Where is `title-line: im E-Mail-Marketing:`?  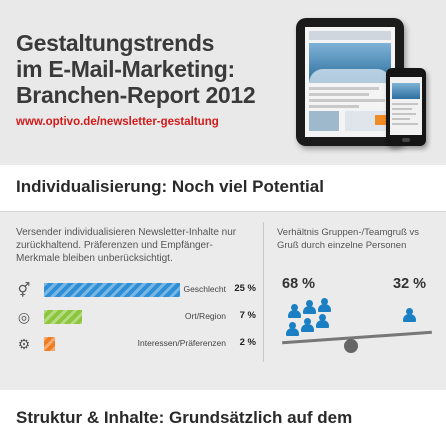
title-line: im E-Mail-Marketing: is located at coordinates (125, 69).